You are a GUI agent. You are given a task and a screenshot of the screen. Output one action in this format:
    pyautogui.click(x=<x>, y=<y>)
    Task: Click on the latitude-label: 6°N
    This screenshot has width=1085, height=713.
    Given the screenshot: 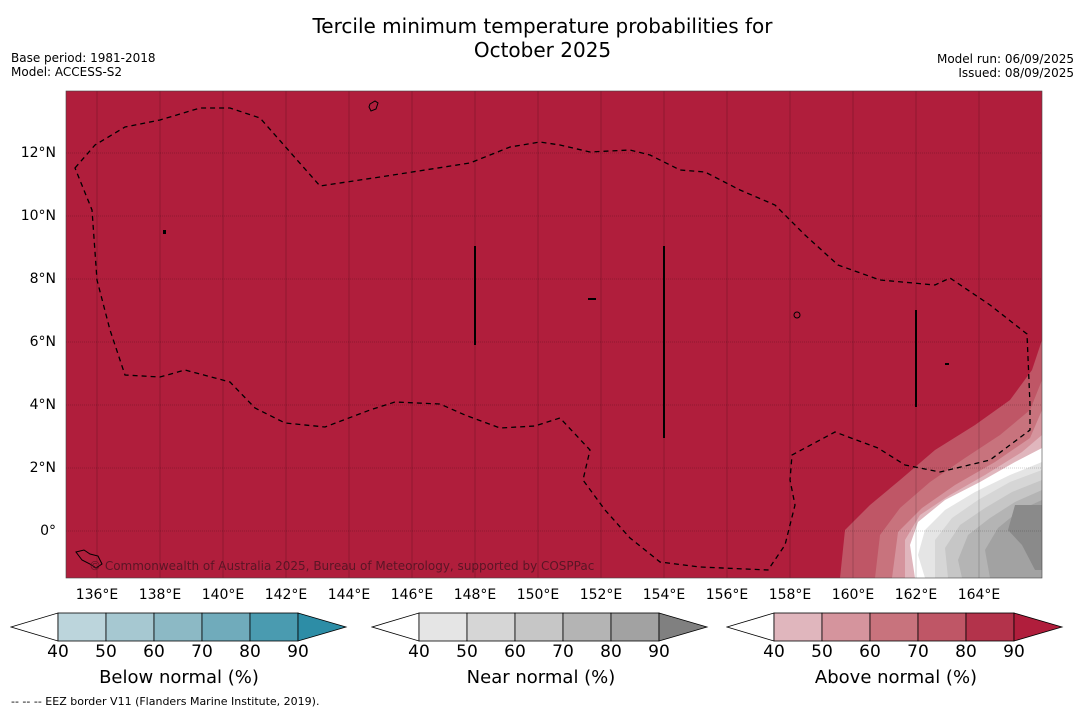 What is the action you would take?
    pyautogui.click(x=42, y=342)
    